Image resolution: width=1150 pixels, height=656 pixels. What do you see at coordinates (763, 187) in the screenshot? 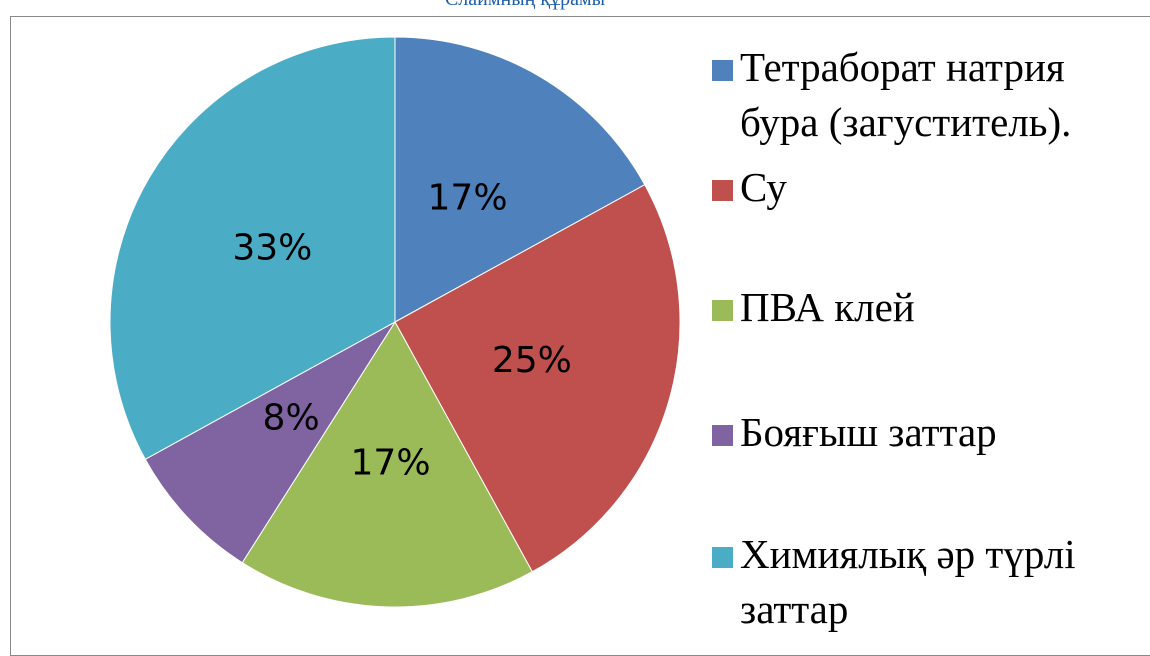
I see `legend-label: Су` at bounding box center [763, 187].